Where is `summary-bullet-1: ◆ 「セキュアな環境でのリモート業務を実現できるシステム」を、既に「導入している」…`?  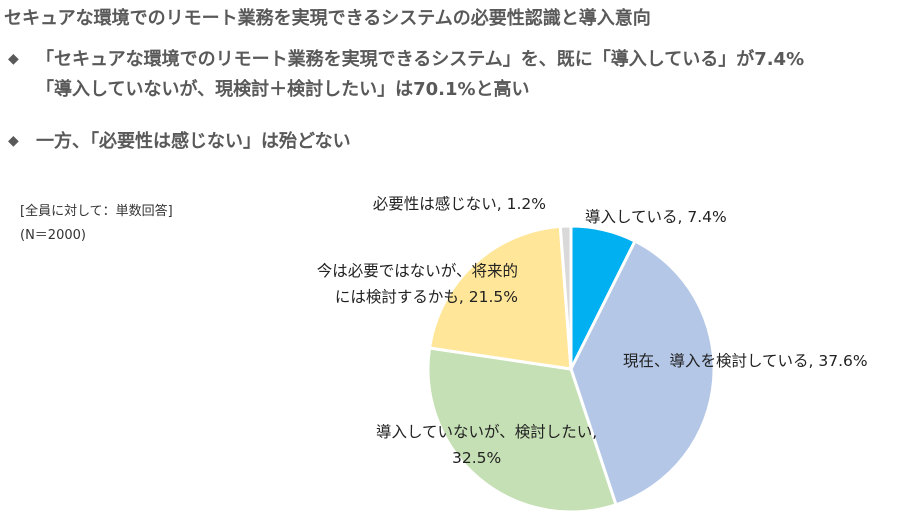 summary-bullet-1: ◆ 「セキュアな環境でのリモート業務を実現できるシステム」を、既に「導入している」… is located at coordinates (406, 74).